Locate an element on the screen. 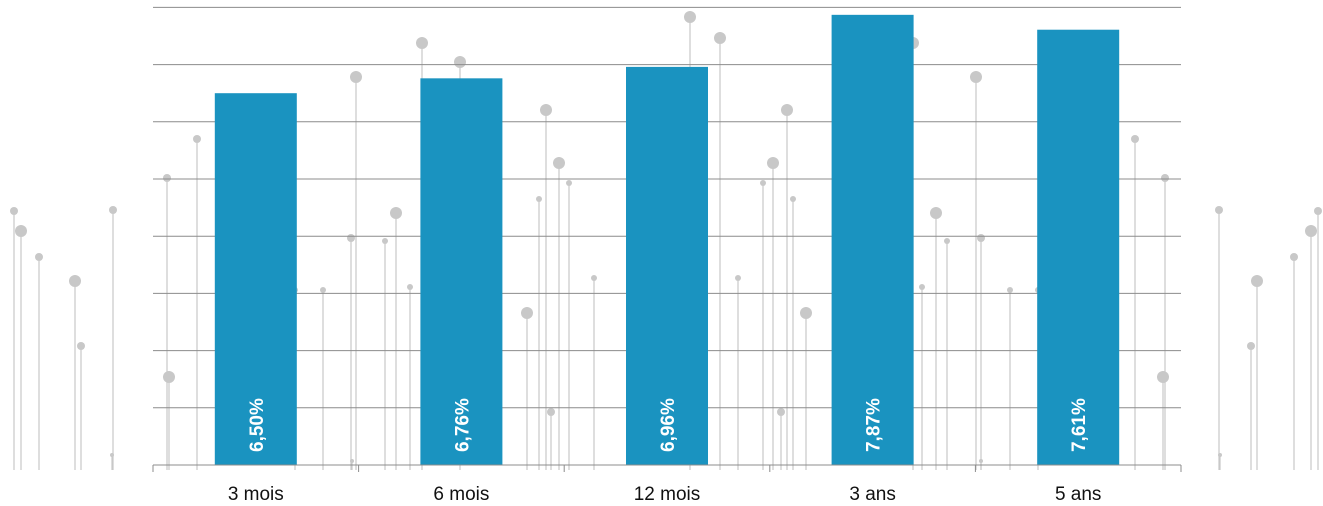  x-tick-label: 5 ans is located at coordinates (1078, 494).